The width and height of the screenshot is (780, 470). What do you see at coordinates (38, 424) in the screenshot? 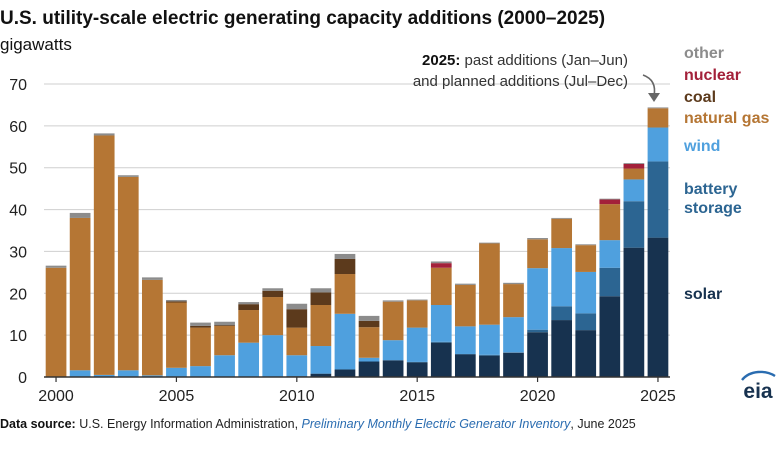
I see `source-label: Data source:` at bounding box center [38, 424].